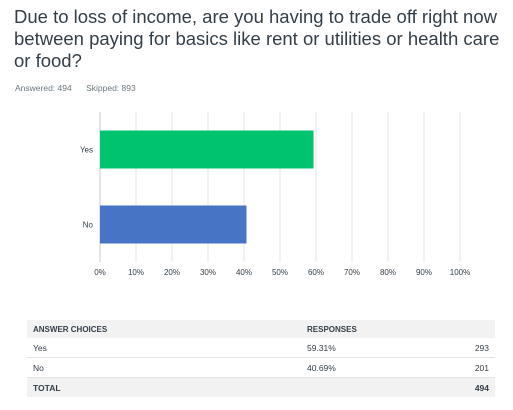  I want to click on row-choice: Yes, so click(164, 348).